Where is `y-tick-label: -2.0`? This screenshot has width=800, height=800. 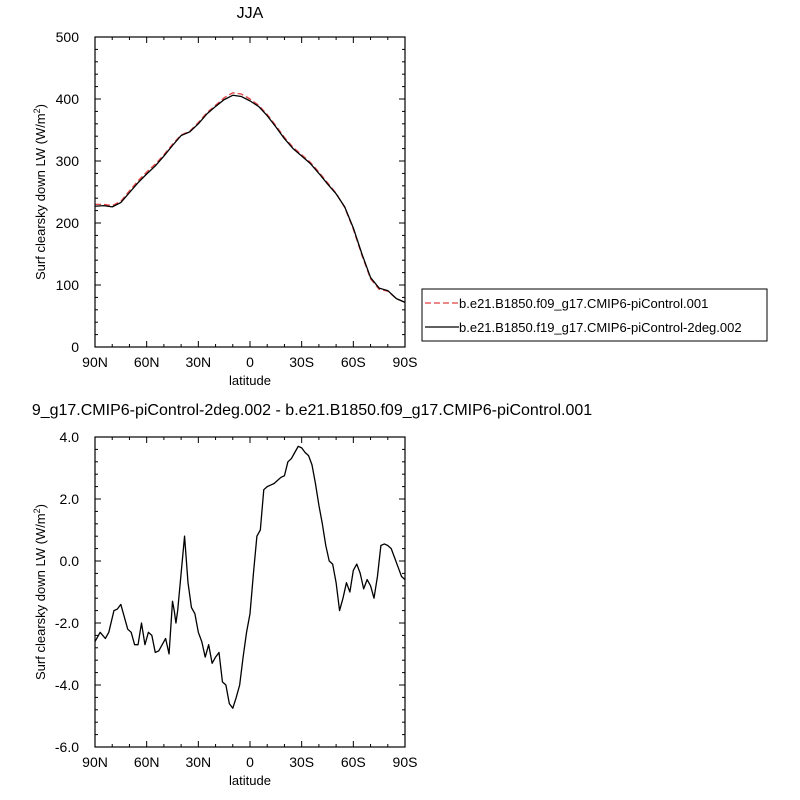
y-tick-label: -2.0 is located at coordinates (67, 623).